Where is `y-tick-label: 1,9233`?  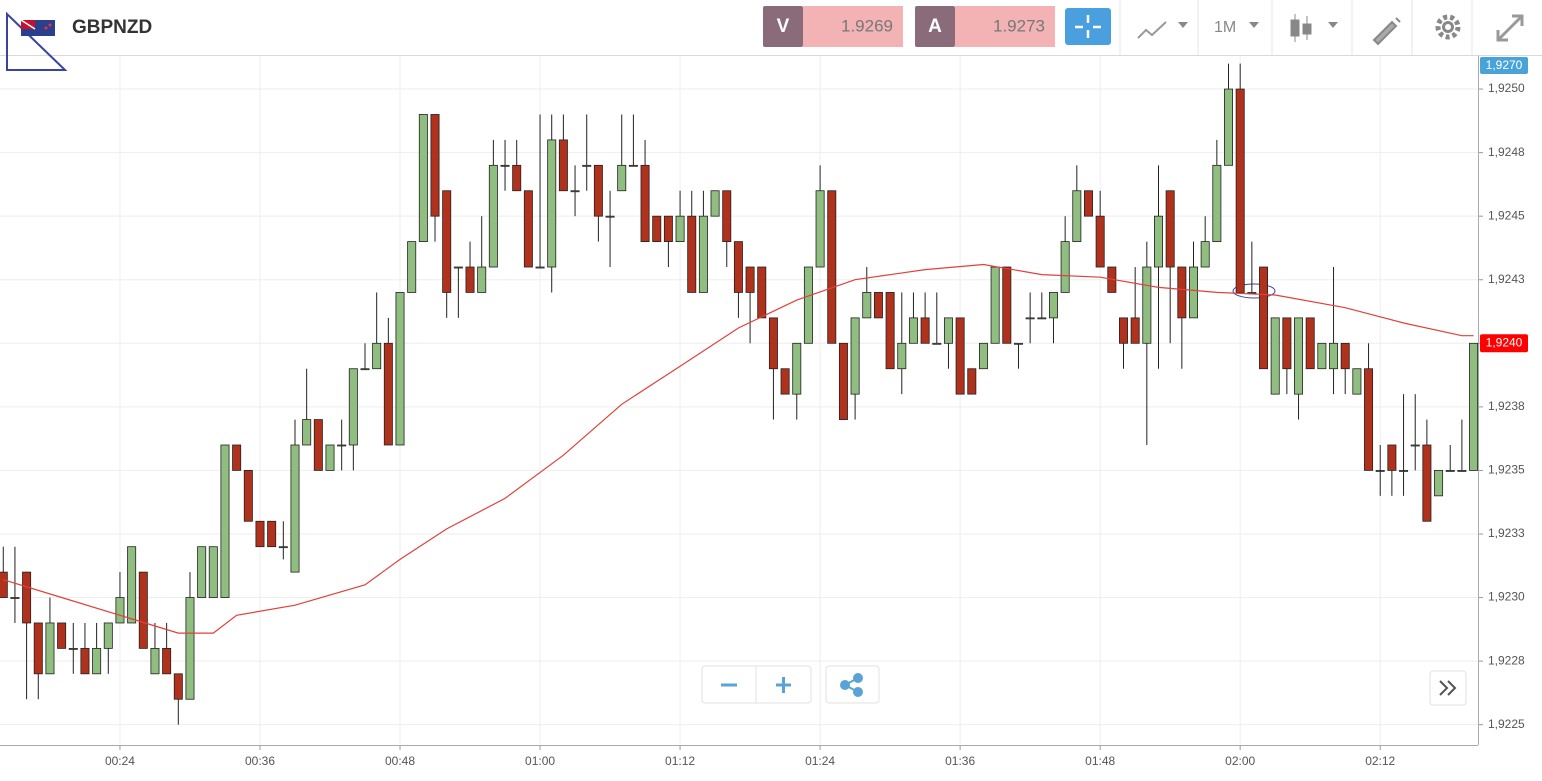
y-tick-label: 1,9233 is located at coordinates (1506, 533).